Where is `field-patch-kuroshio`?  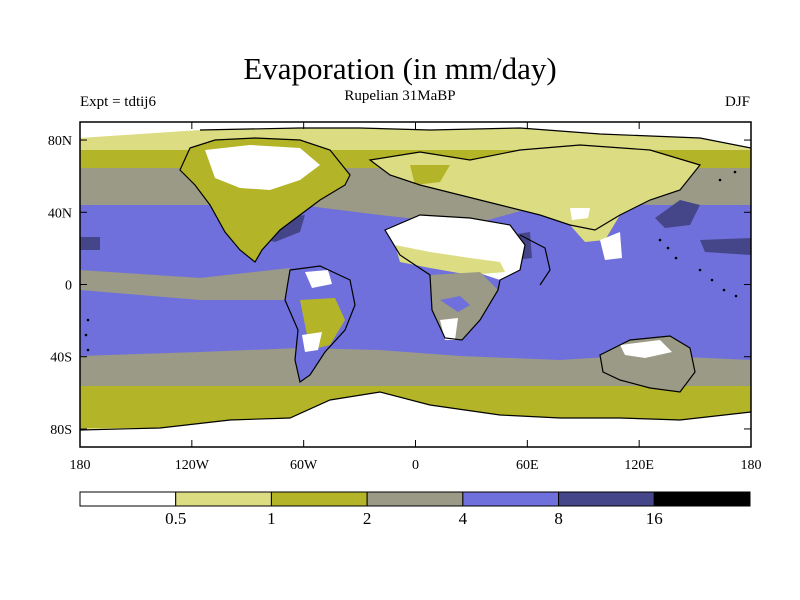 field-patch-kuroshio is located at coordinates (677, 214).